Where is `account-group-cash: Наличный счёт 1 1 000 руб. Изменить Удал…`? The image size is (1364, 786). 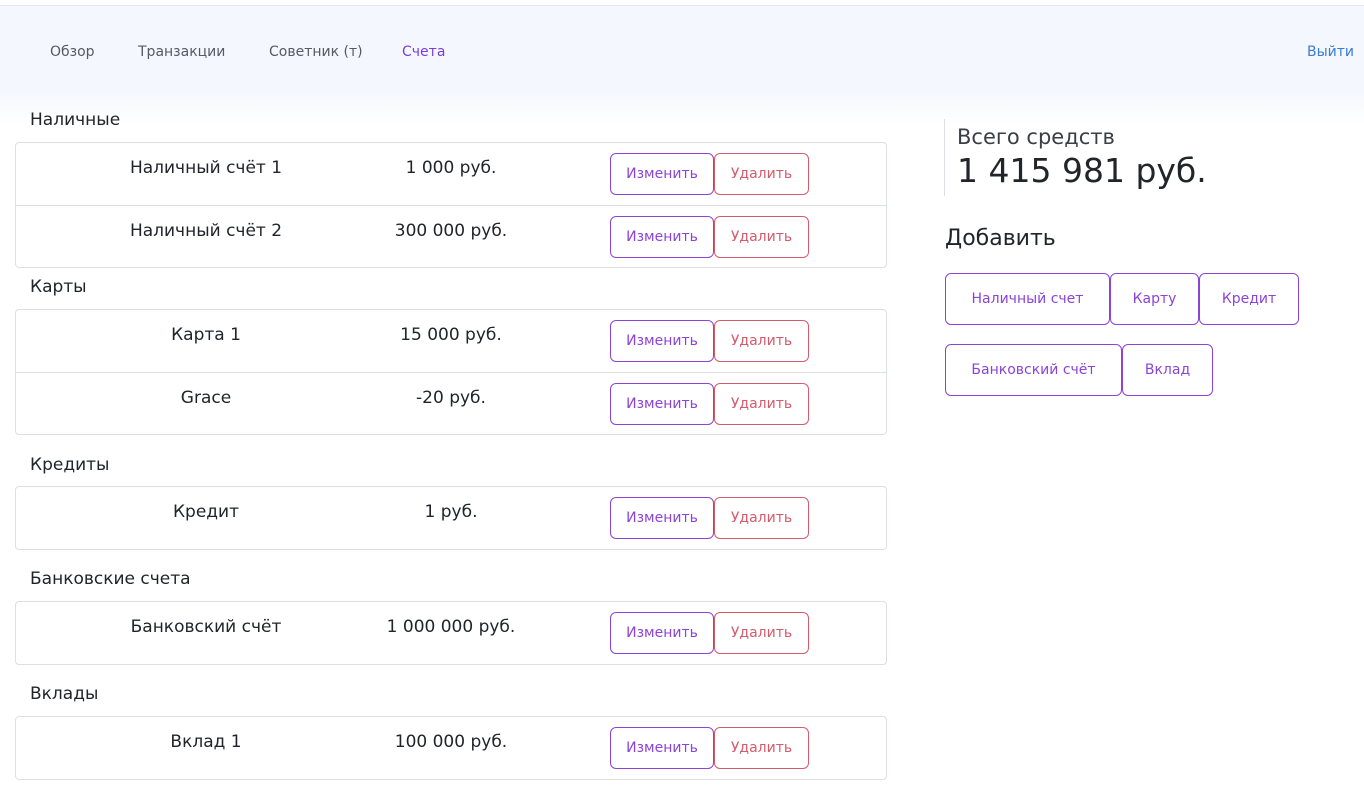 account-group-cash: Наличный счёт 1 1 000 руб. Изменить Удал… is located at coordinates (451, 205).